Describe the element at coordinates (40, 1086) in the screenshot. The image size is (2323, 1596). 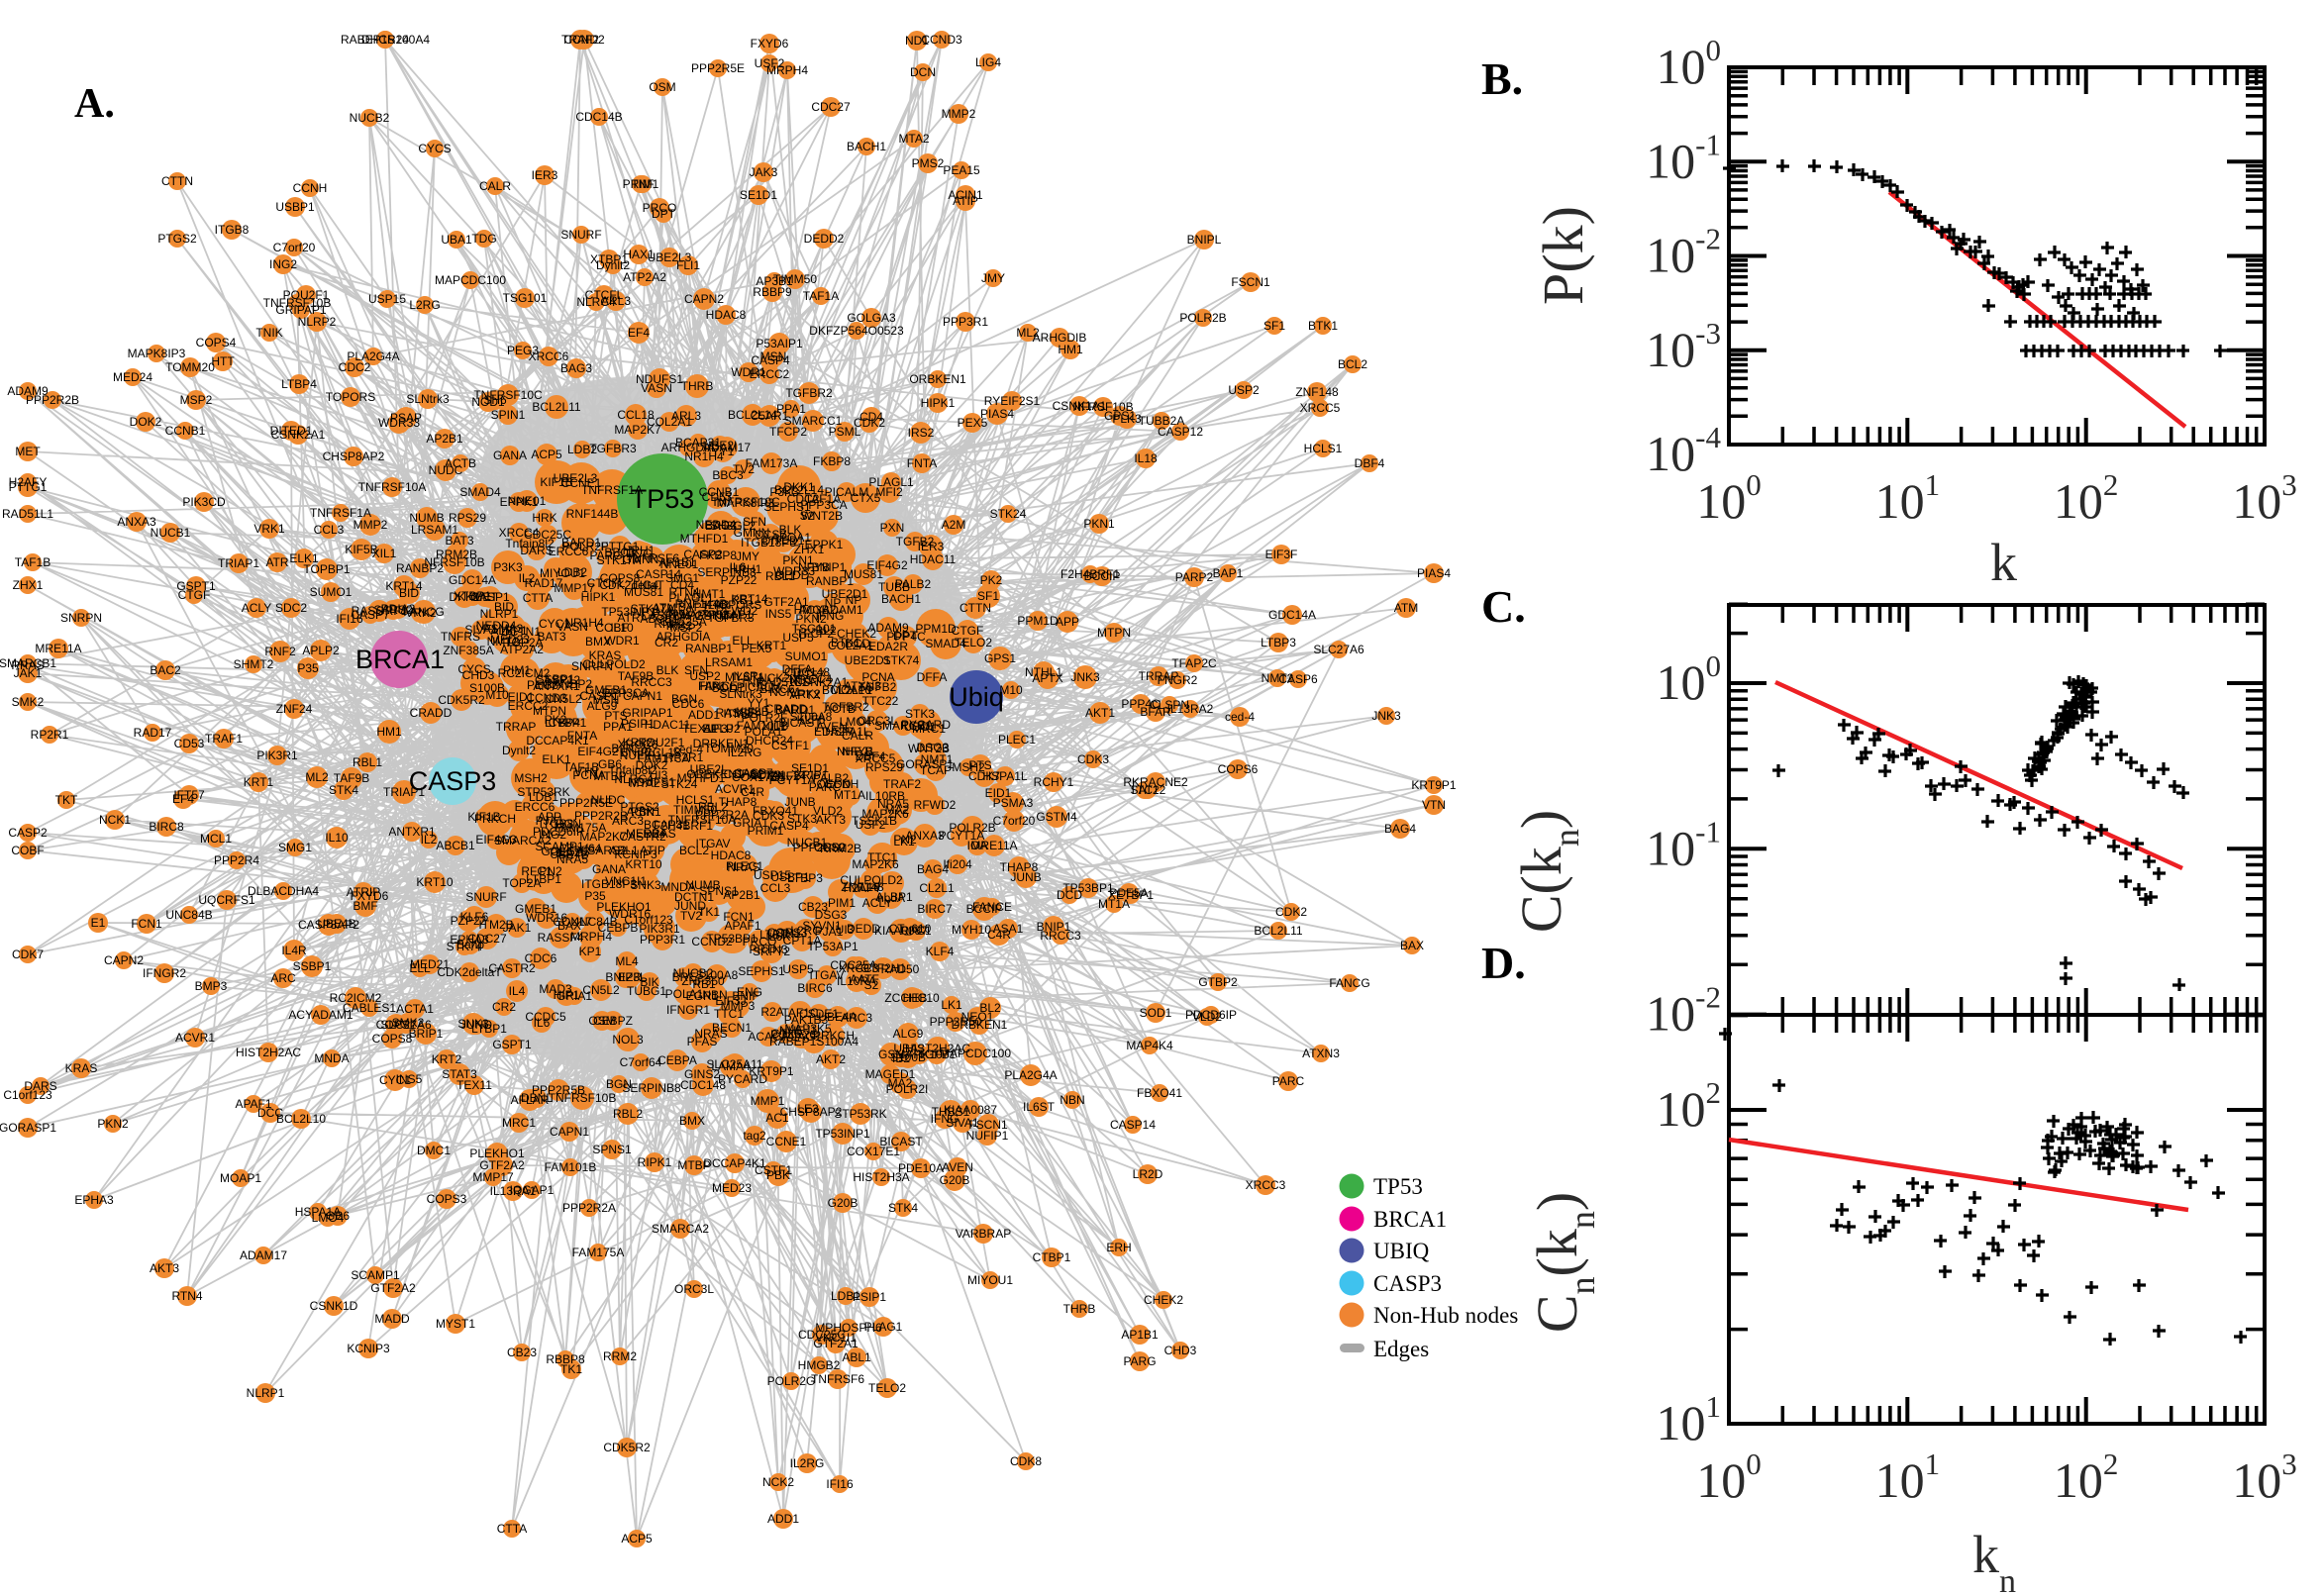
I see `svg-text: DARS` at that location.